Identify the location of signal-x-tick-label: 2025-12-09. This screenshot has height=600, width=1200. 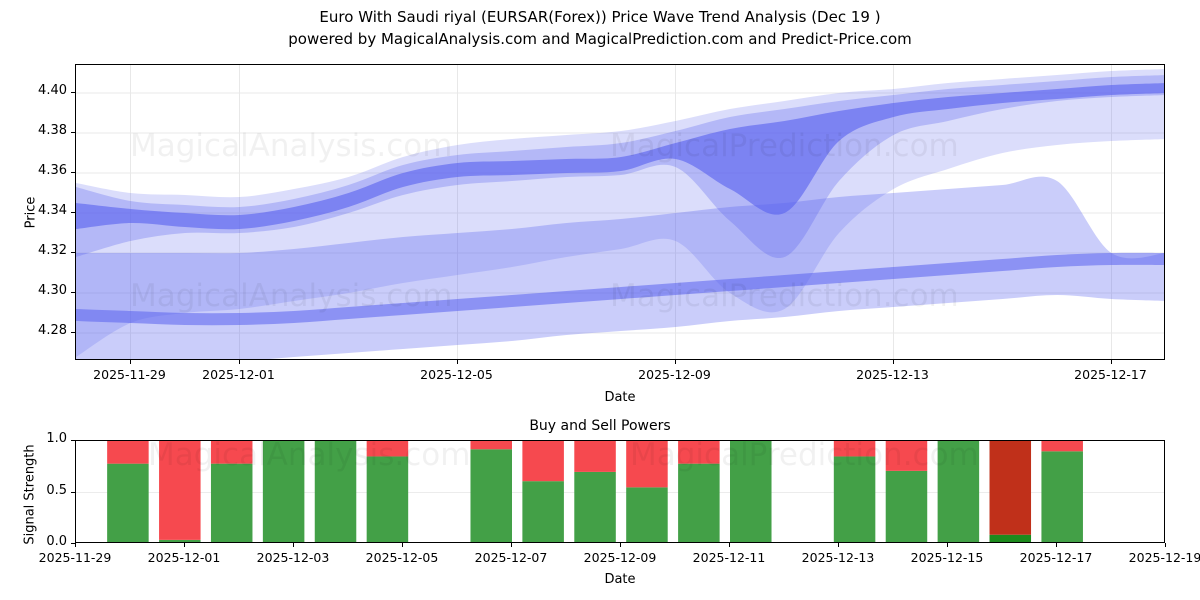
(620, 557).